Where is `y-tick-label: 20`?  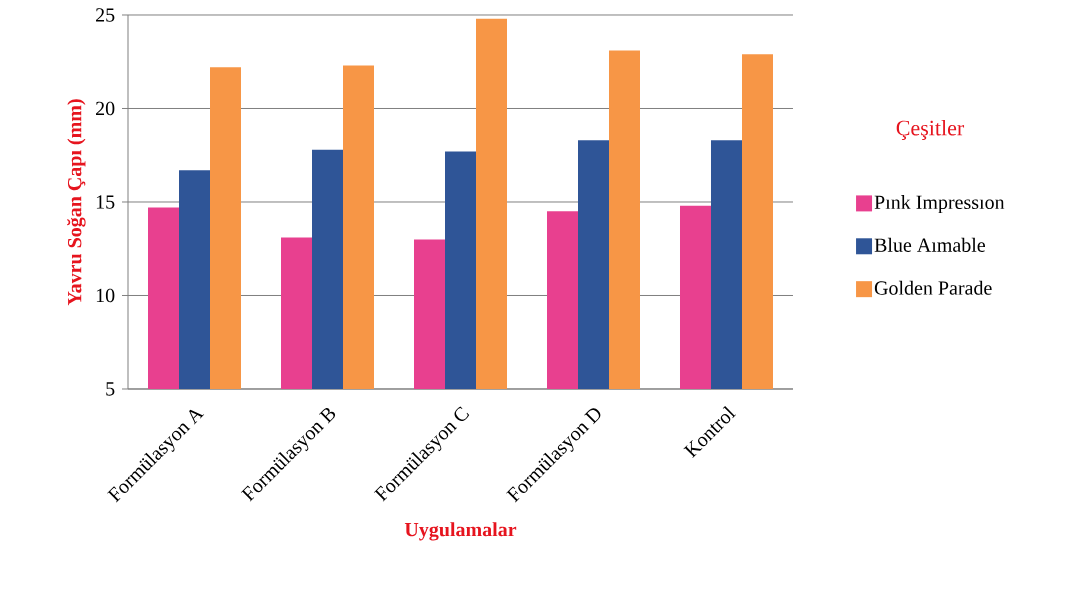 y-tick-label: 20 is located at coordinates (105, 108).